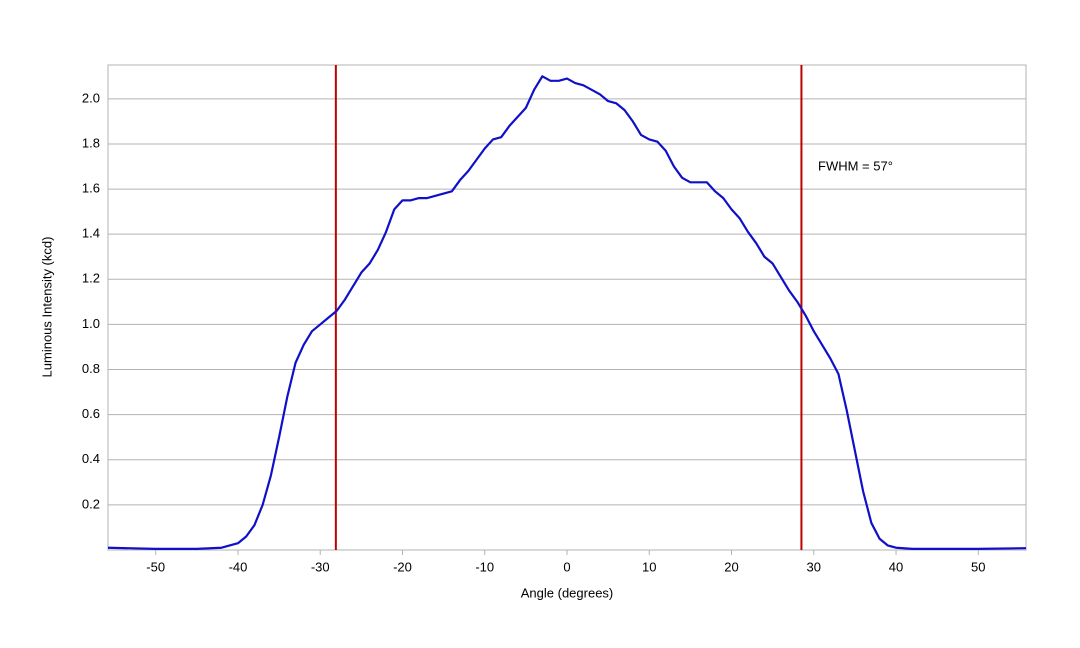 The image size is (1080, 648). I want to click on y-tick-label: 1.8, so click(91, 142).